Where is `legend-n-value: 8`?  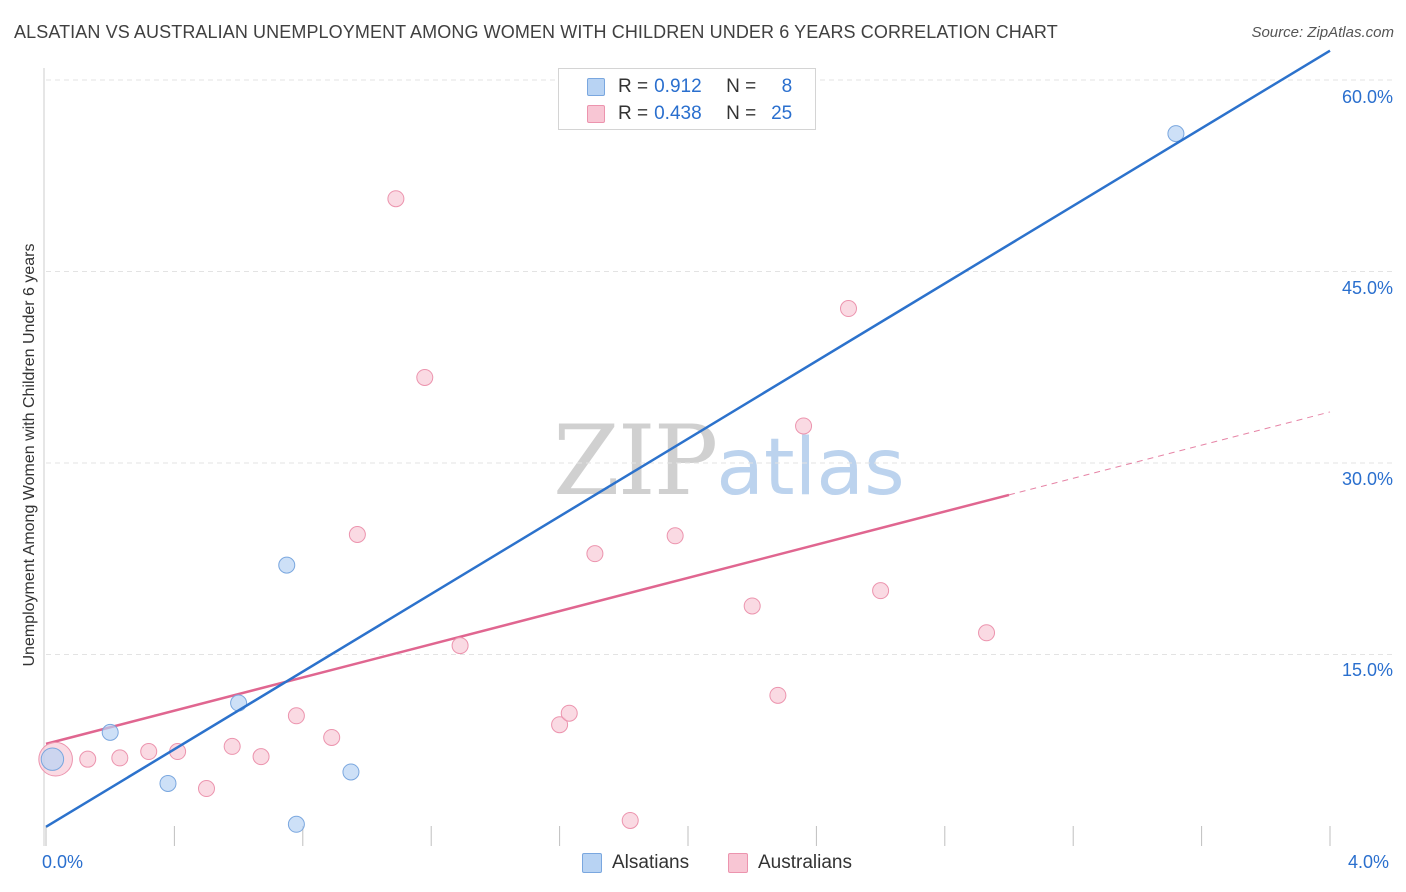
legend-n-value: 8 is located at coordinates (787, 86).